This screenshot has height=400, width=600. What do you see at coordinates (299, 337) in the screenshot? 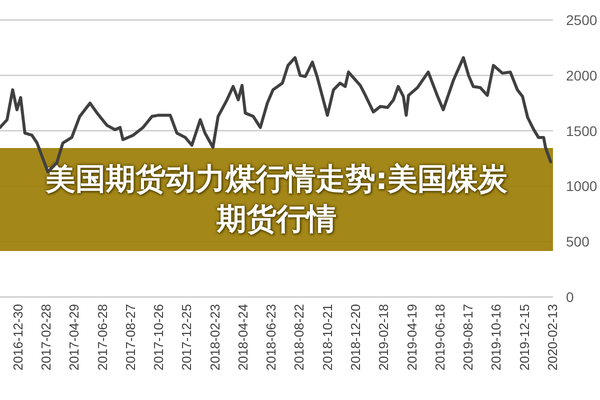
I see `x-tick-label: 2018-08-22` at bounding box center [299, 337].